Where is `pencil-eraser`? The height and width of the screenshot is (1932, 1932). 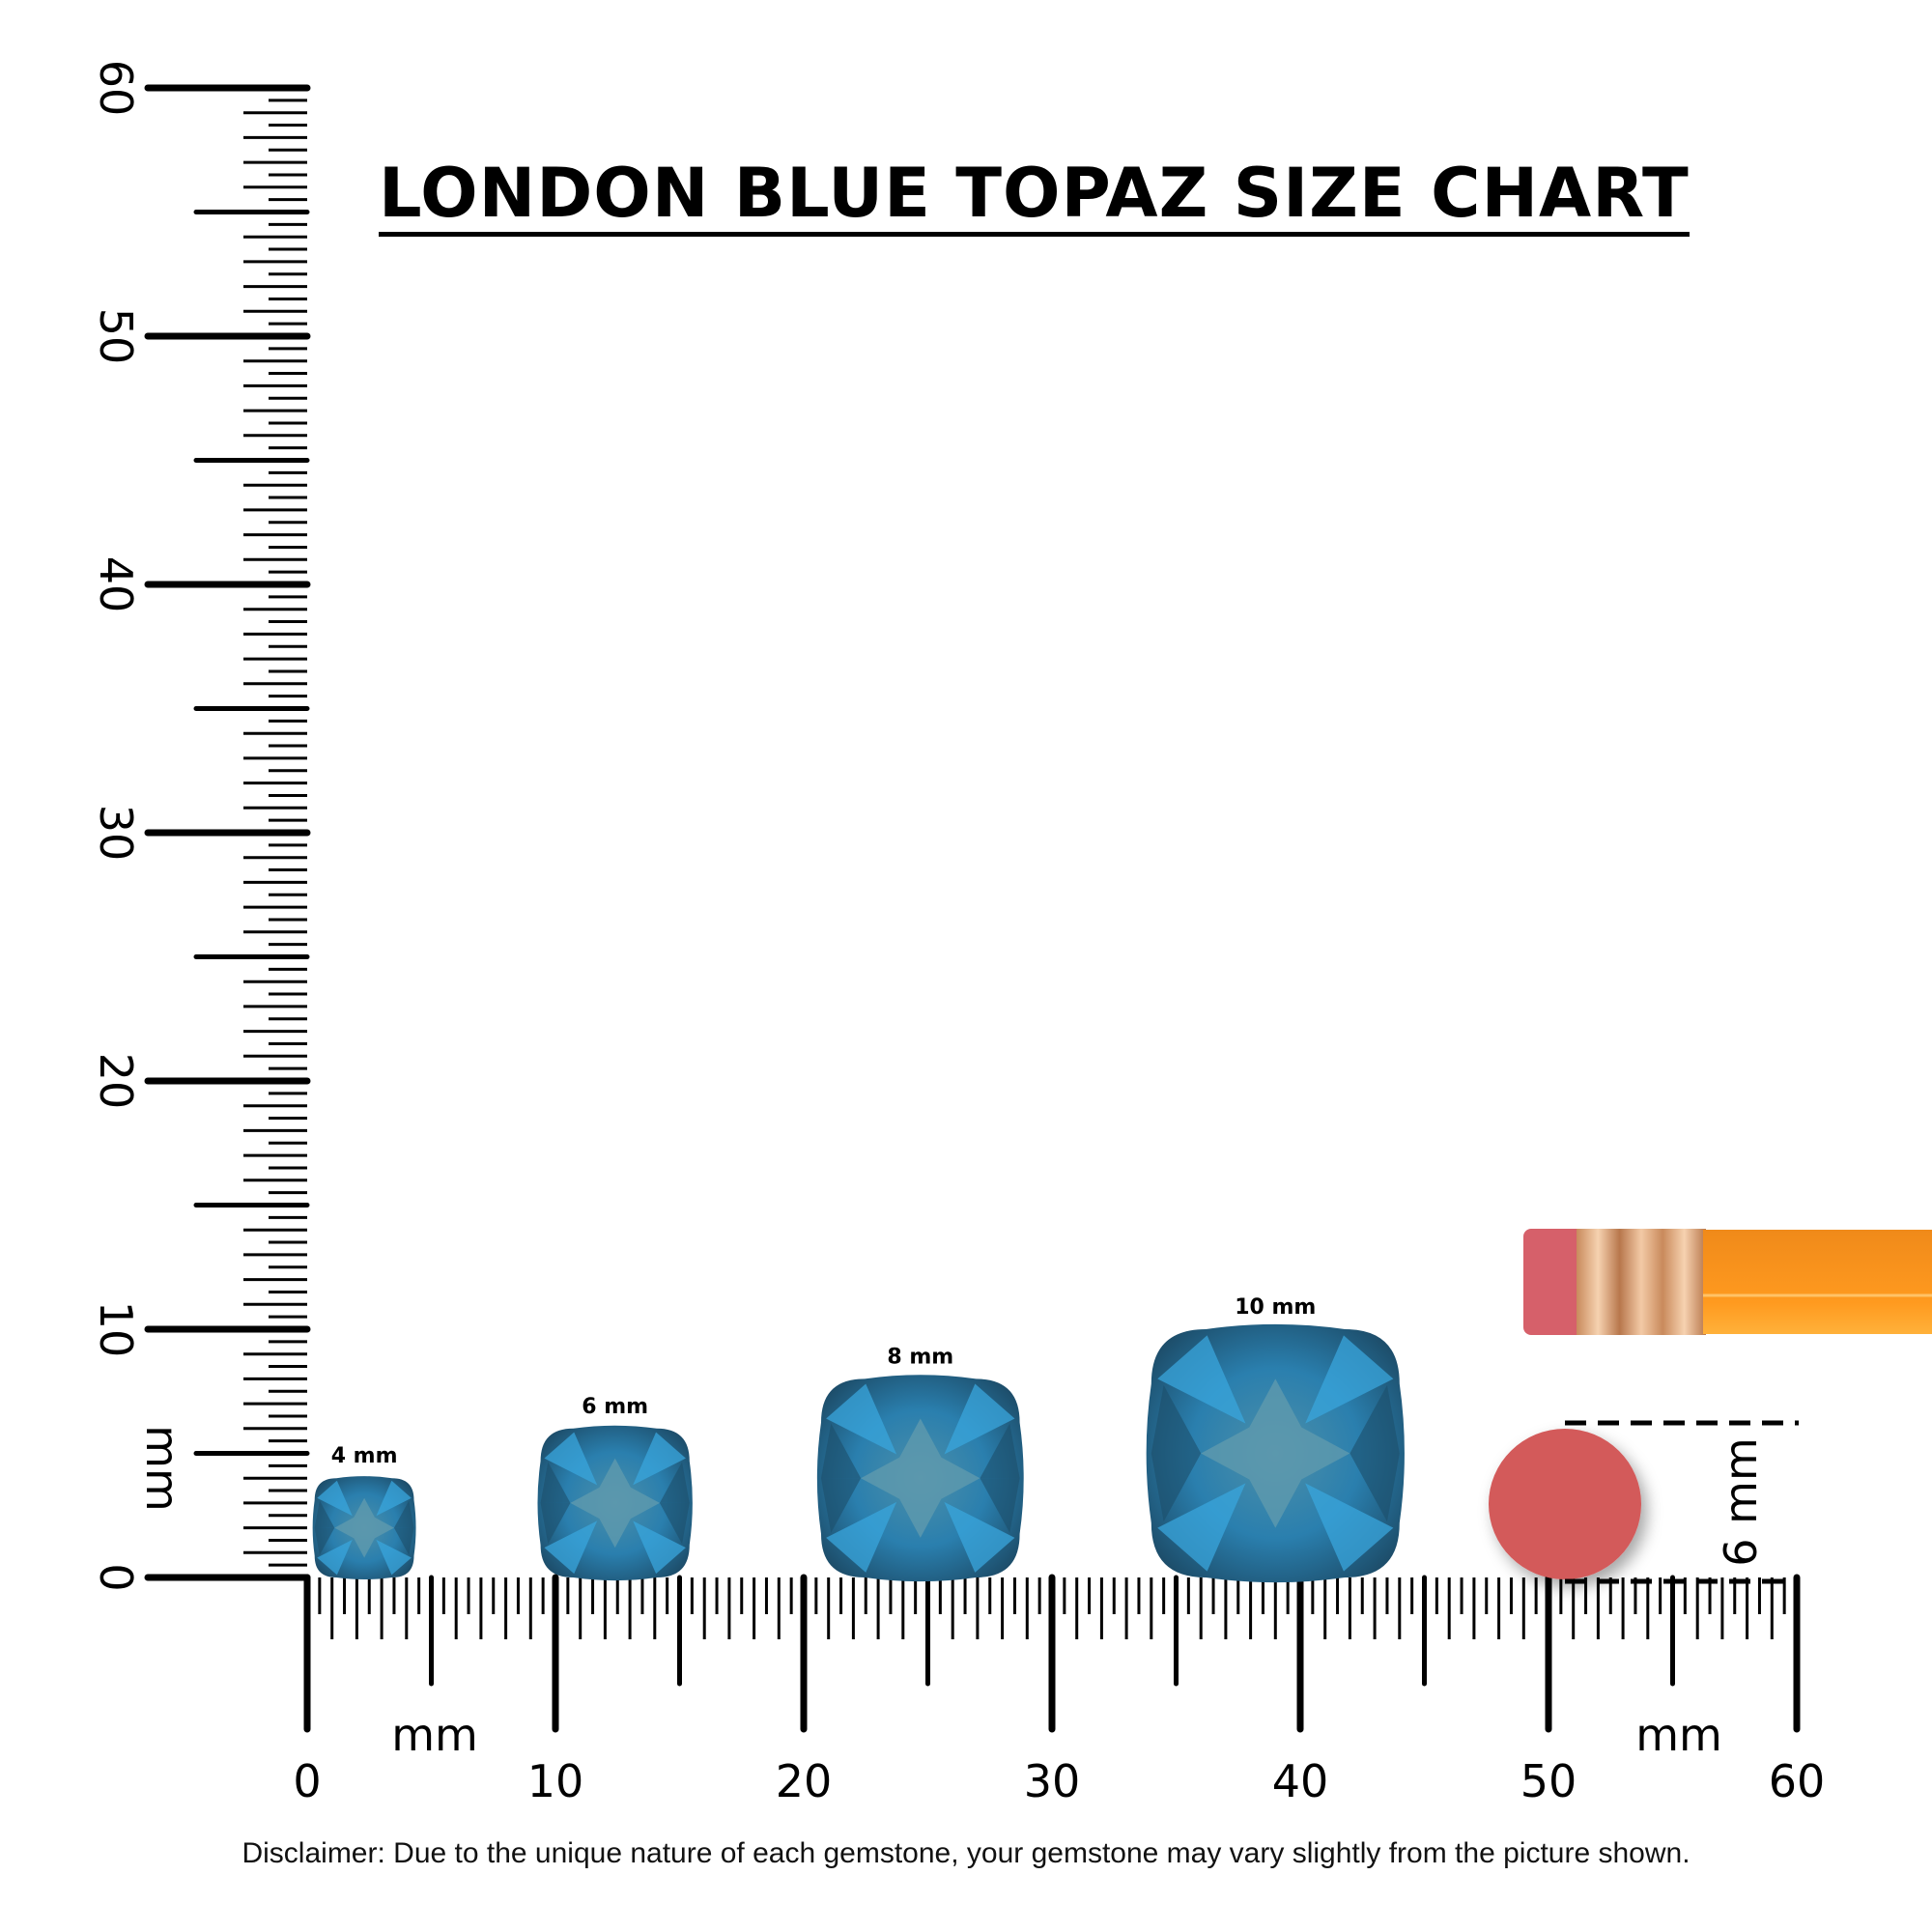 pencil-eraser is located at coordinates (1557, 1282).